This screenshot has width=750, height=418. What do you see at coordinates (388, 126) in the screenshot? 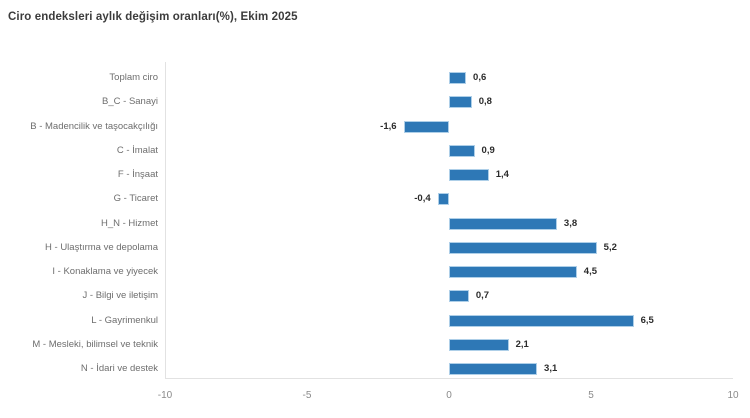
I see `value-label: -1,6` at bounding box center [388, 126].